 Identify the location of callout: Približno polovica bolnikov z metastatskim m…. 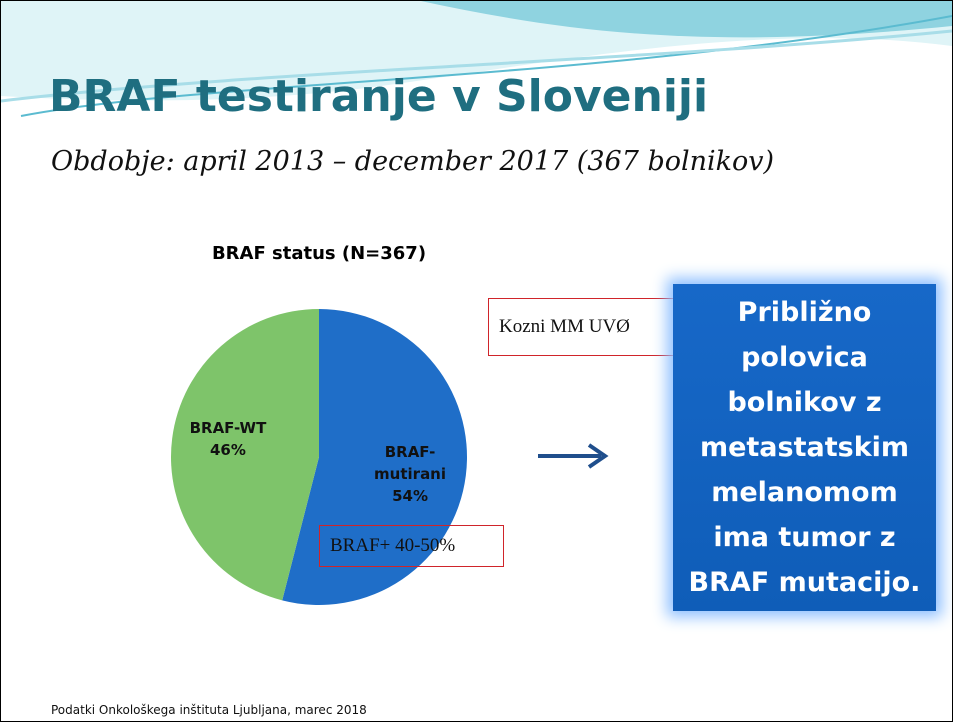
(804, 447).